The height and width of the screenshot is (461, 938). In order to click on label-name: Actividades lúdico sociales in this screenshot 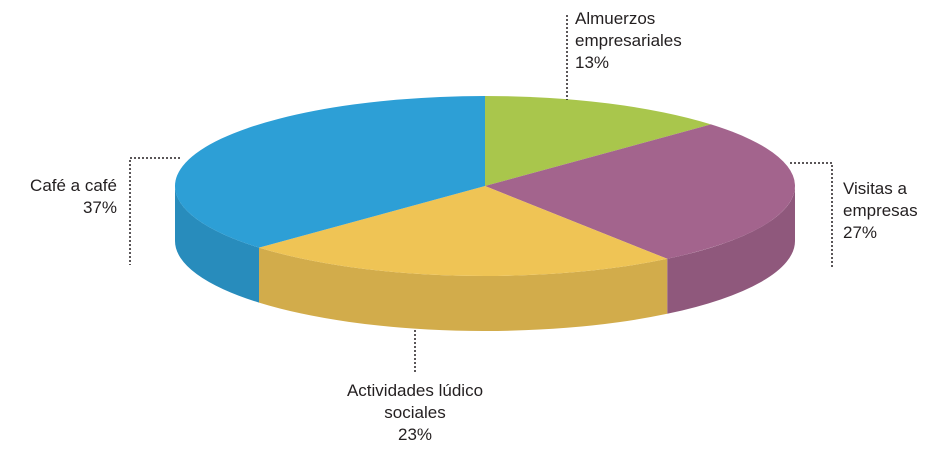, I will do `click(415, 401)`.